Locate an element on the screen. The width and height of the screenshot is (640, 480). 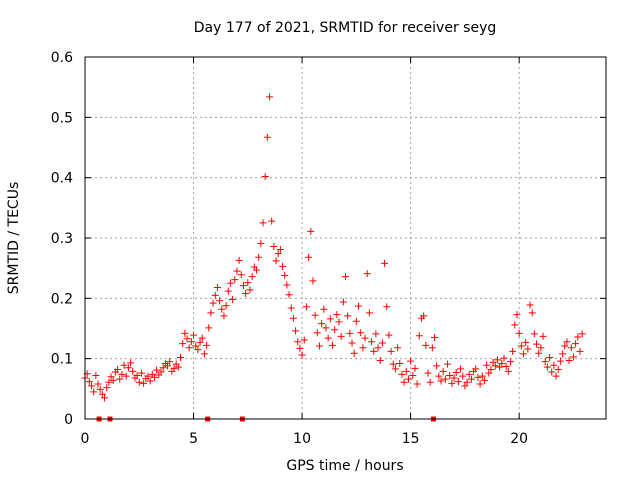
x-tick-label: 10 is located at coordinates (302, 439).